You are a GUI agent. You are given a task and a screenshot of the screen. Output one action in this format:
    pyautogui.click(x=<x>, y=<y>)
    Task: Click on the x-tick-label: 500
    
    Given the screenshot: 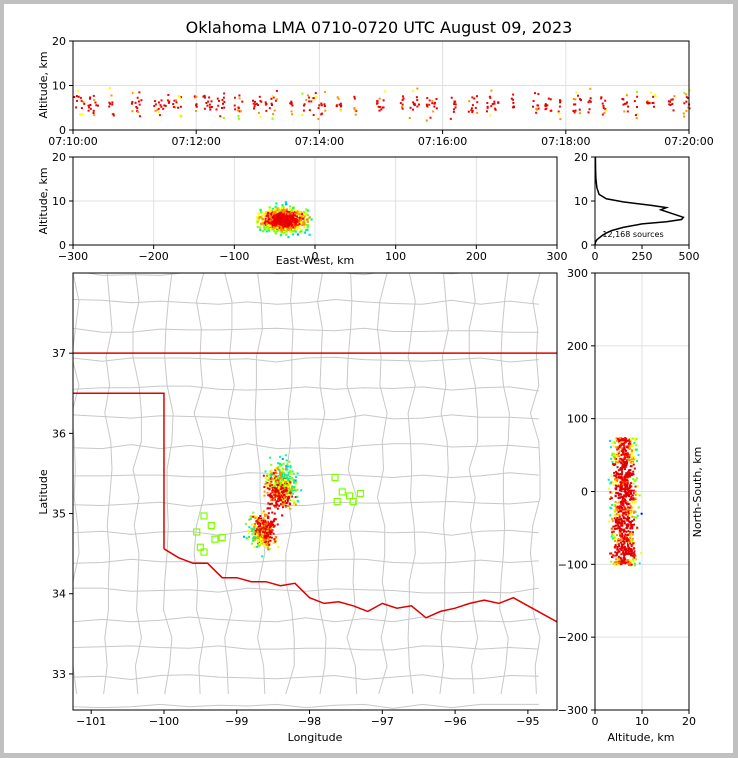 What is the action you would take?
    pyautogui.click(x=689, y=256)
    